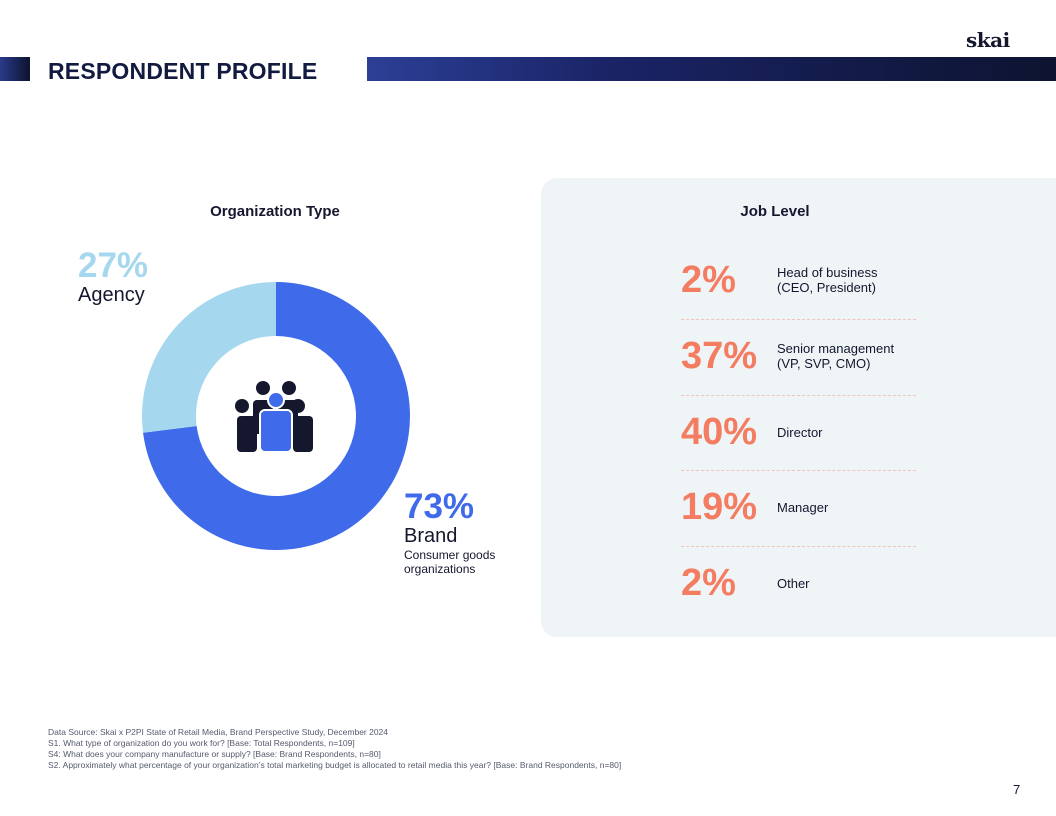 This screenshot has width=1056, height=816. I want to click on organization-type-title: Organization Type, so click(275, 211).